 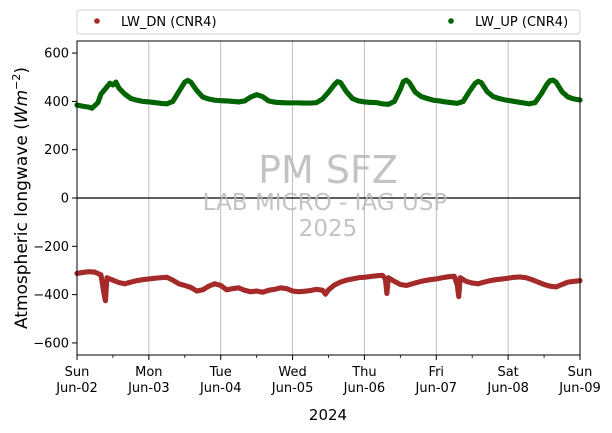 I want to click on x-tick-date: Jun-03, so click(x=148, y=388).